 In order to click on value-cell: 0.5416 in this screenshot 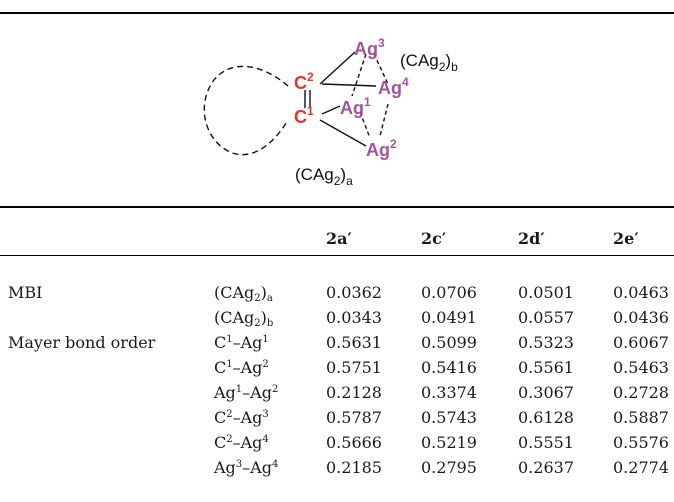, I will do `click(449, 367)`.